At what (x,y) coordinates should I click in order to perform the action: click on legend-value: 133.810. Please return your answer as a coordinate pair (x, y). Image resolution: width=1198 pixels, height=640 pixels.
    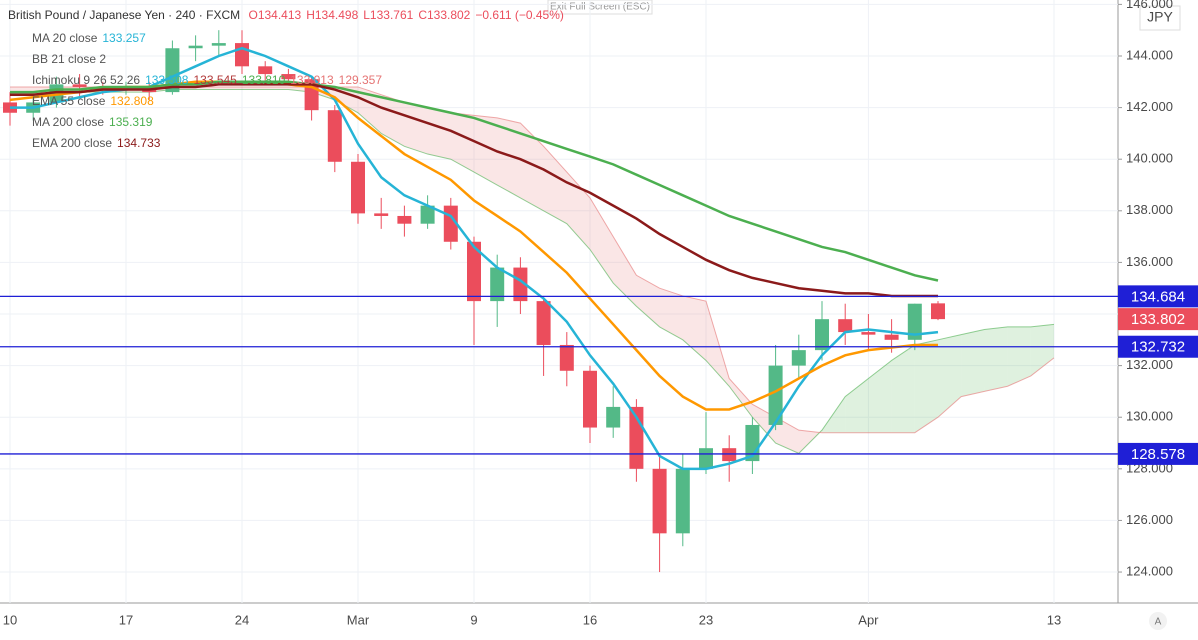
    Looking at the image, I should click on (263, 80).